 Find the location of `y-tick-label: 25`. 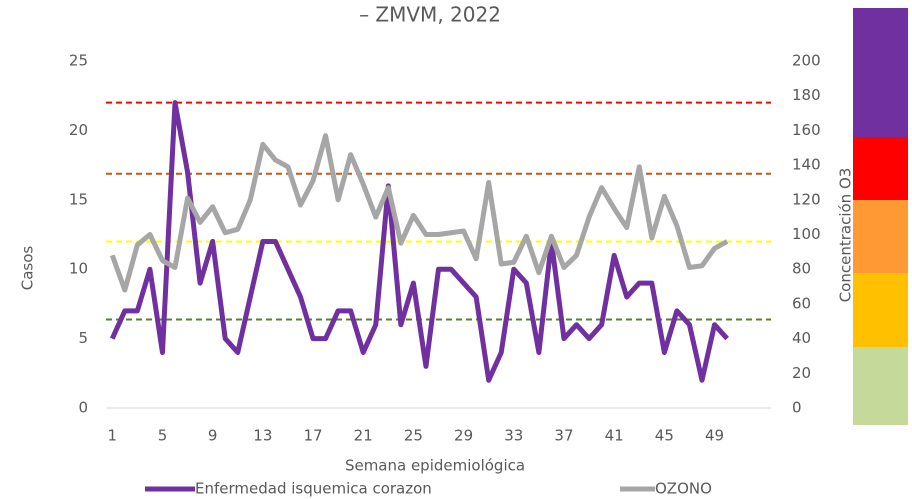

y-tick-label: 25 is located at coordinates (78, 61).